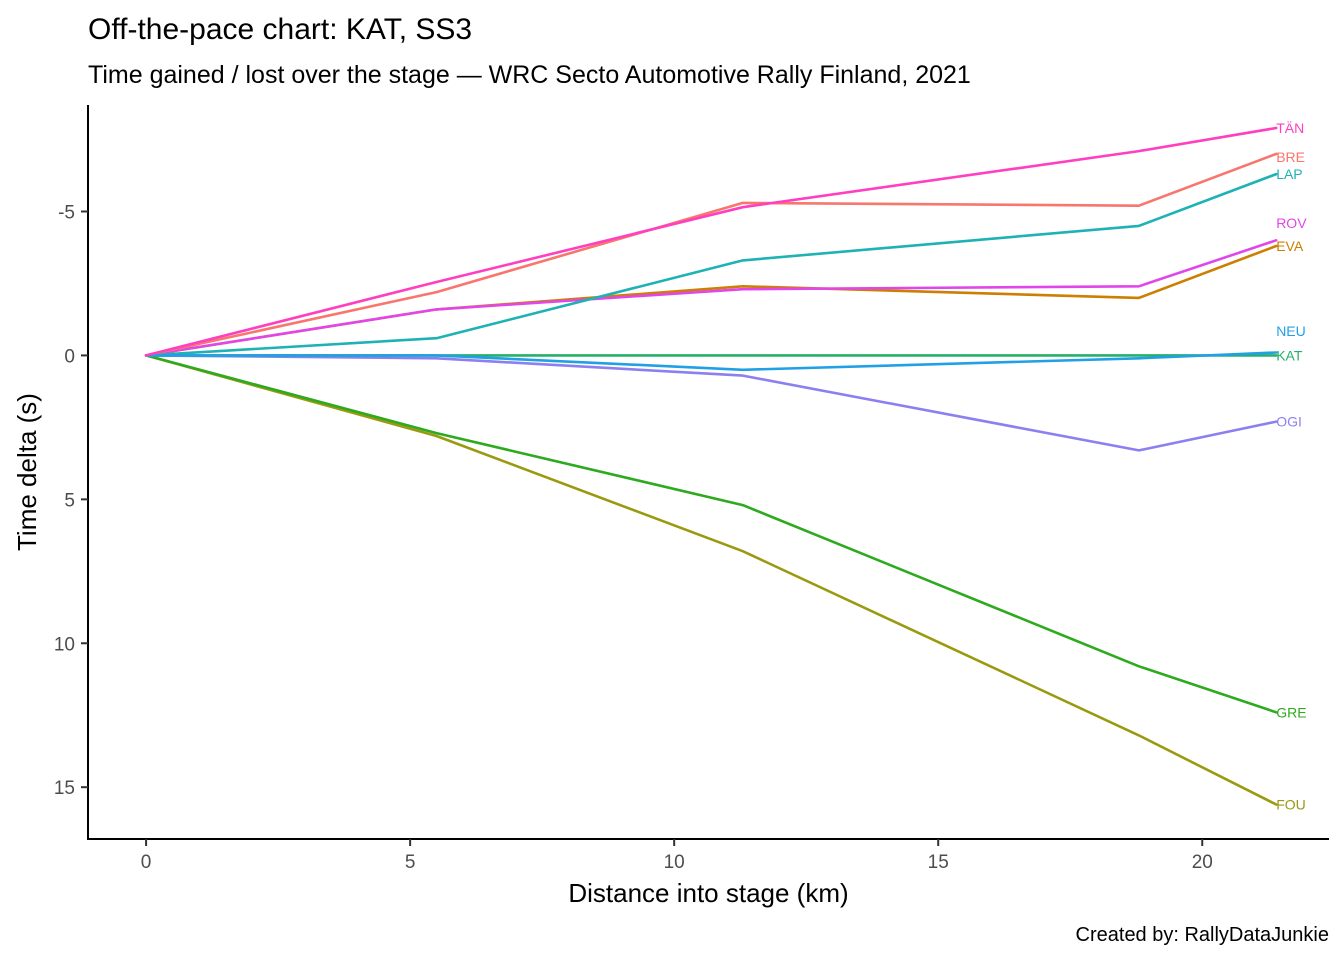 The height and width of the screenshot is (960, 1344). Describe the element at coordinates (1291, 223) in the screenshot. I see `series-label-rov: ROV` at that location.